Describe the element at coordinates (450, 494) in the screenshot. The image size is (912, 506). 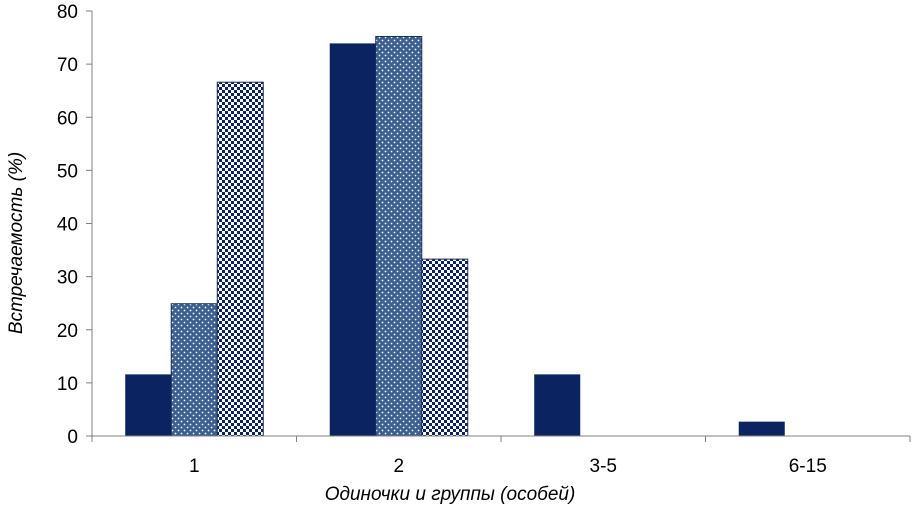
I see `x-axis-title: Одиночки и группы (особей)` at that location.